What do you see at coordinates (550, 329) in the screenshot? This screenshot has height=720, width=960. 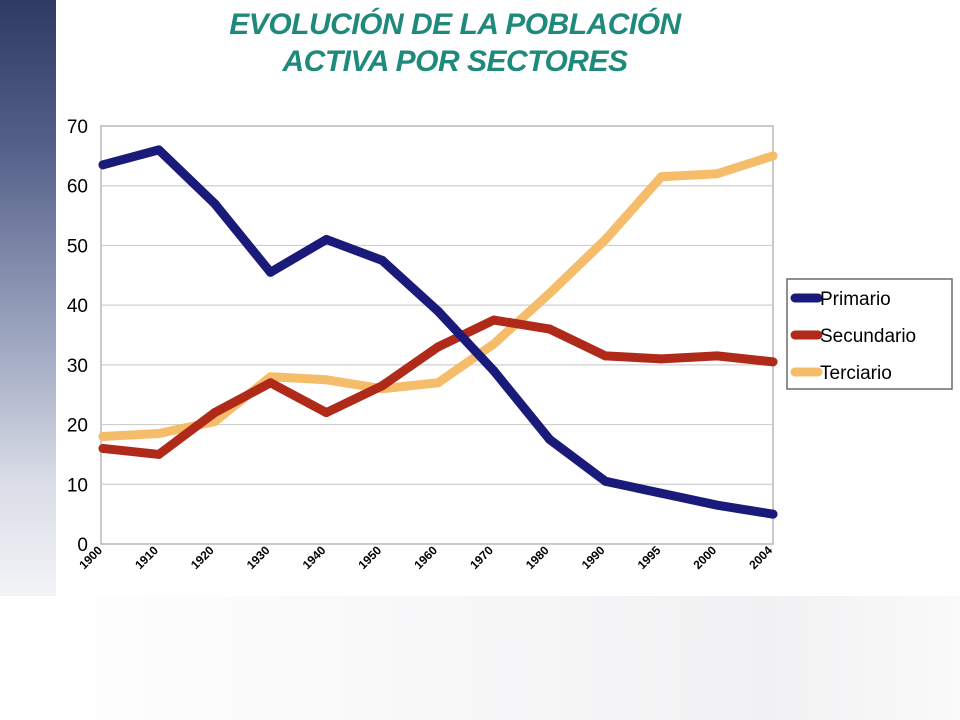 I see `data-point-secundario-1980` at bounding box center [550, 329].